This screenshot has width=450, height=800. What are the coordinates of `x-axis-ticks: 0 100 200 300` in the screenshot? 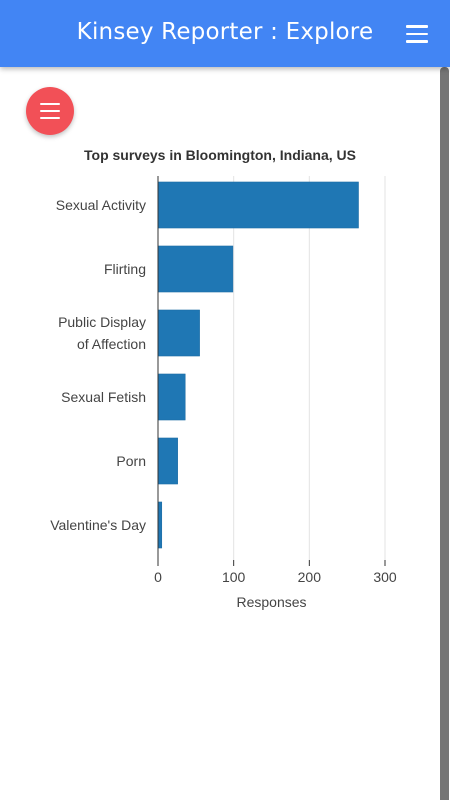 It's located at (275, 572).